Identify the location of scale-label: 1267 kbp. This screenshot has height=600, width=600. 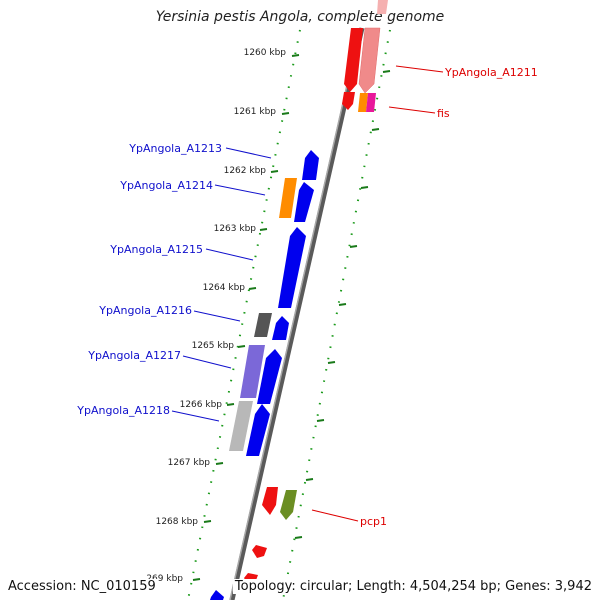
(189, 463).